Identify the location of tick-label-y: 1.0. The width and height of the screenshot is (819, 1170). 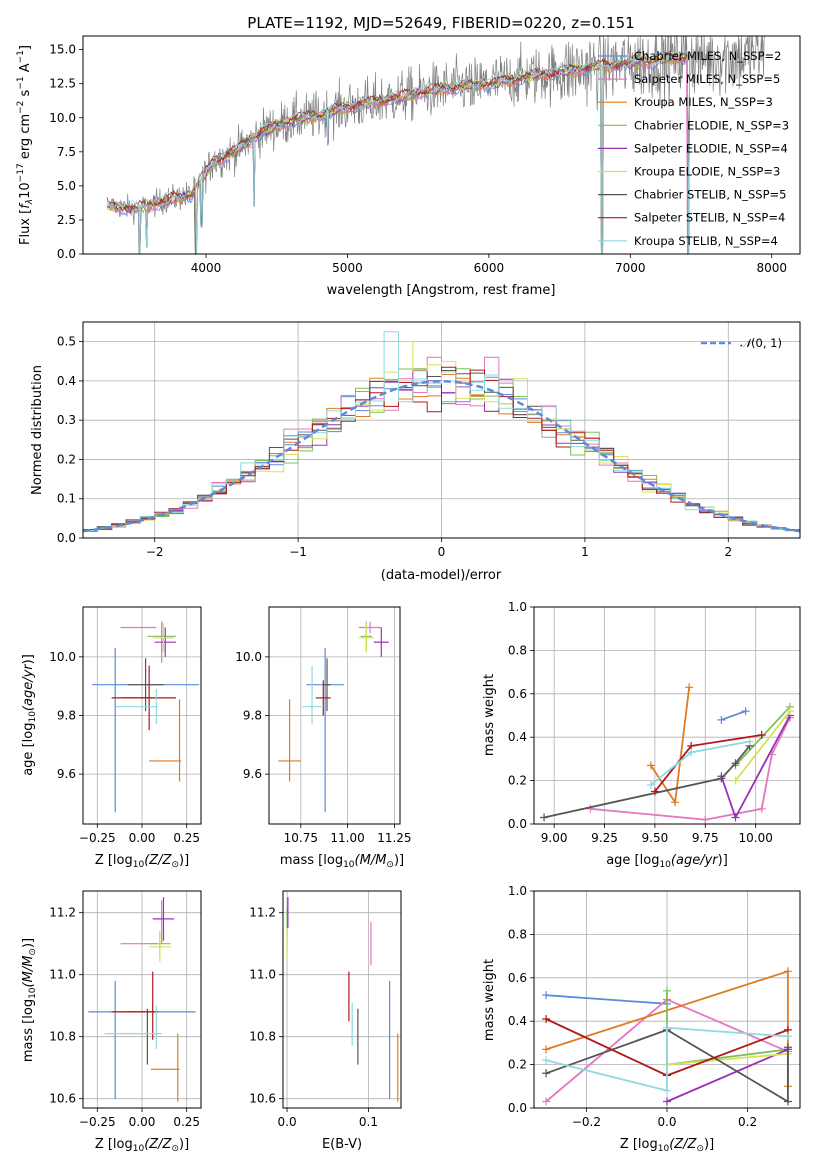
(517, 607).